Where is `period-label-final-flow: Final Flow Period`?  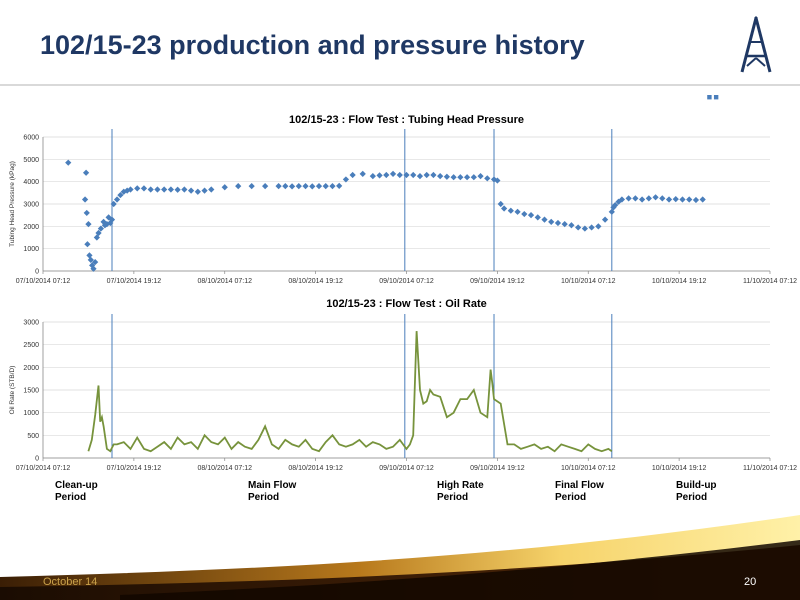 period-label-final-flow: Final Flow Period is located at coordinates (579, 491).